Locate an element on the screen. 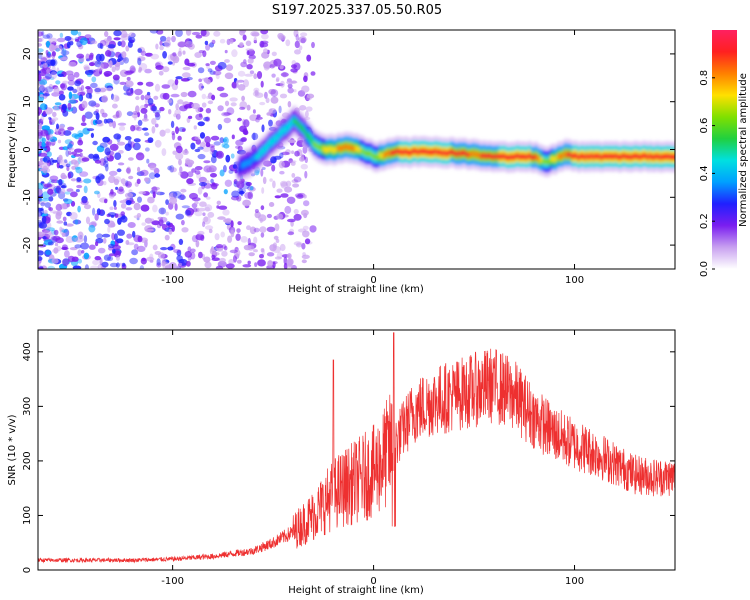  snr-y-tick-label: 100 is located at coordinates (27, 515).